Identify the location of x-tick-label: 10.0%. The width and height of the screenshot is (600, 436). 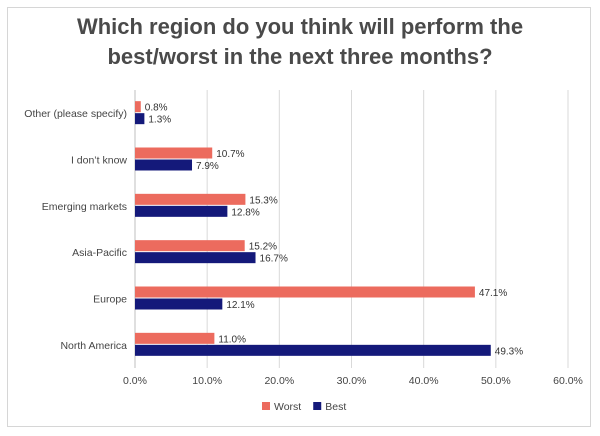
(207, 381).